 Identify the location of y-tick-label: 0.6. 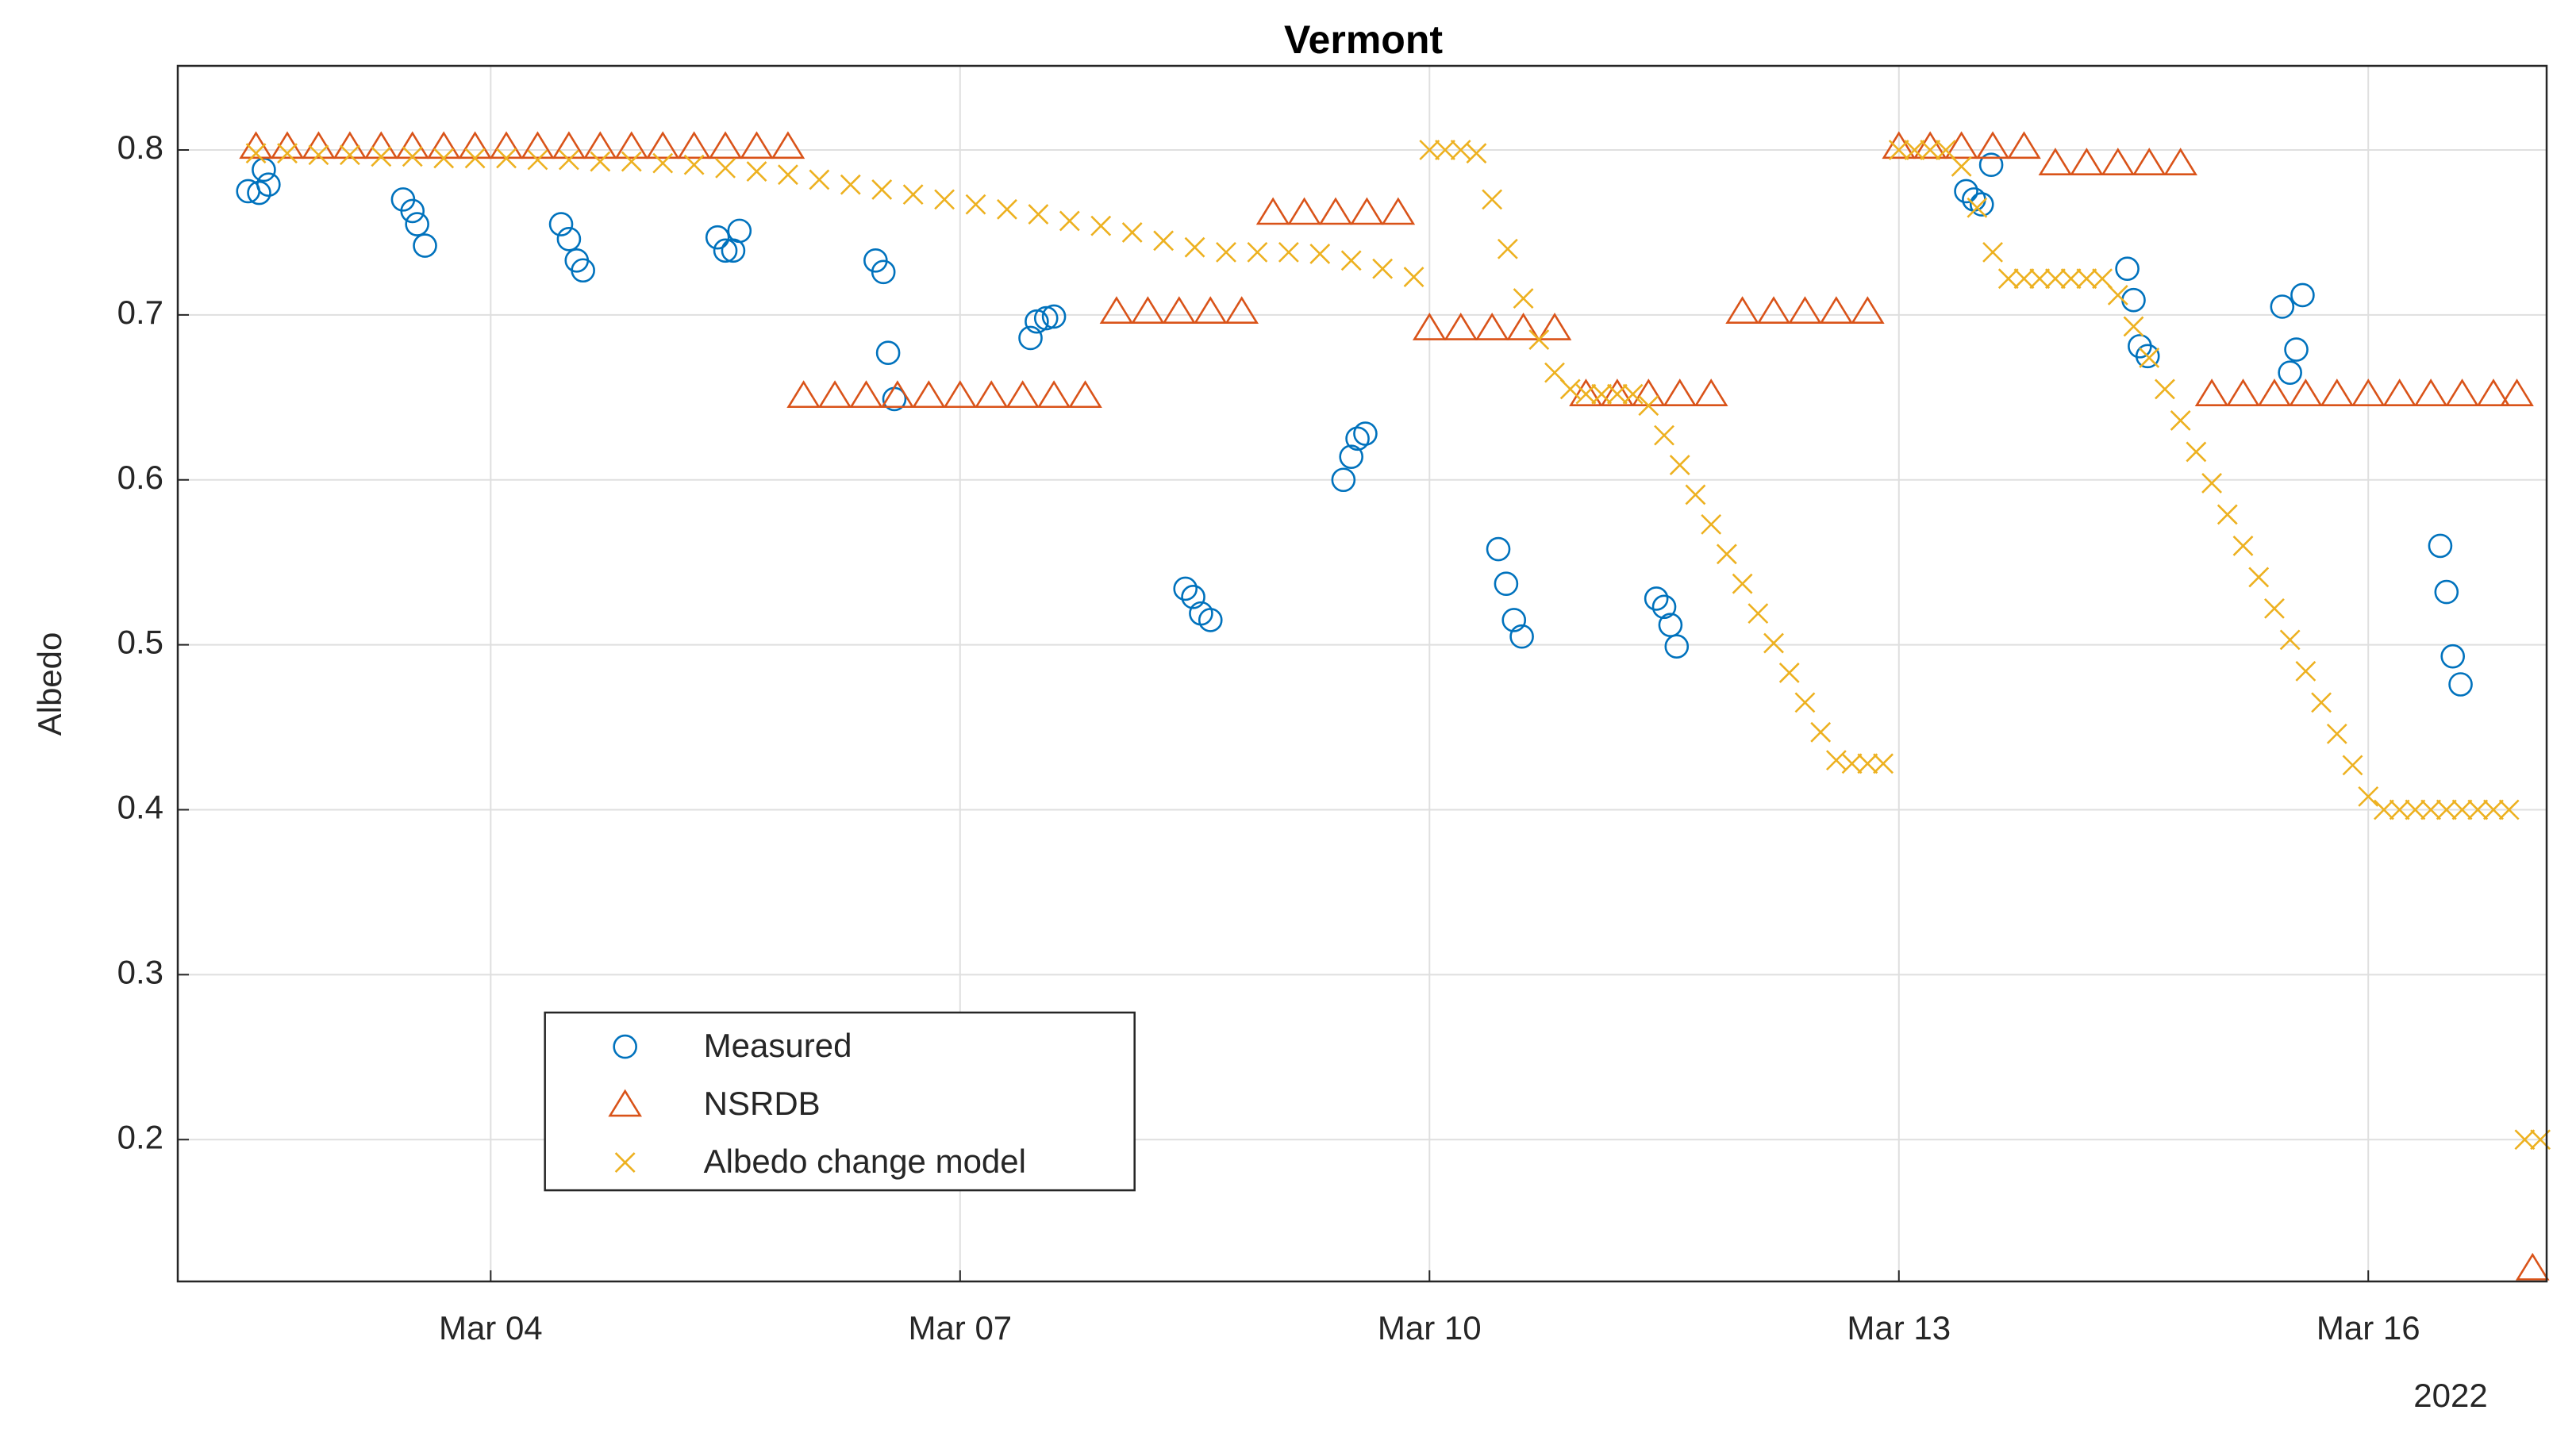
(140, 478).